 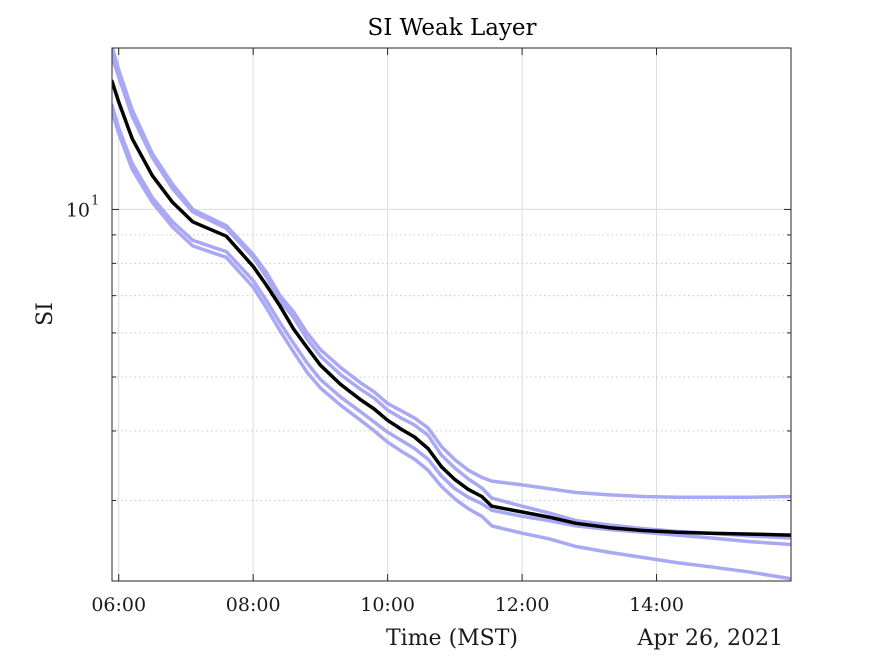 What do you see at coordinates (95, 200) in the screenshot?
I see `y-tick-label-exponent: 1` at bounding box center [95, 200].